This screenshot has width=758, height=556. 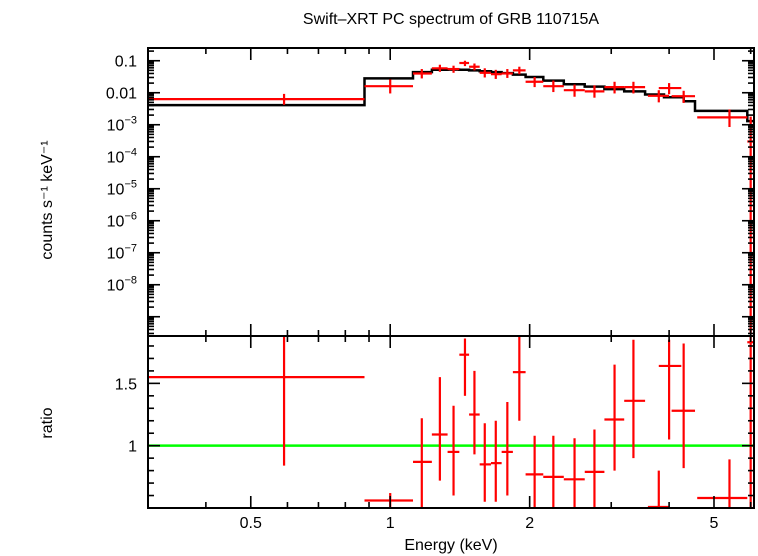 What do you see at coordinates (121, 94) in the screenshot?
I see `y-tick-label: 0.01` at bounding box center [121, 94].